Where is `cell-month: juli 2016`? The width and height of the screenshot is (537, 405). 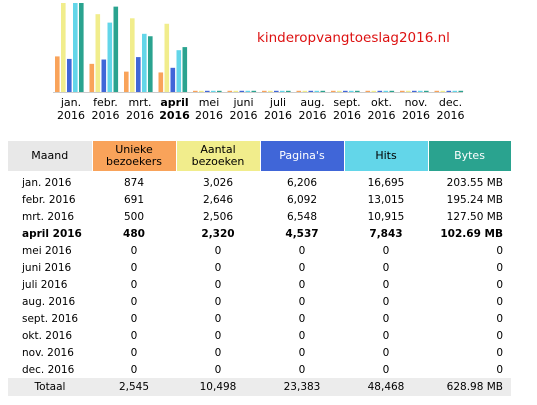
cell-month: juli 2016 is located at coordinates (45, 284).